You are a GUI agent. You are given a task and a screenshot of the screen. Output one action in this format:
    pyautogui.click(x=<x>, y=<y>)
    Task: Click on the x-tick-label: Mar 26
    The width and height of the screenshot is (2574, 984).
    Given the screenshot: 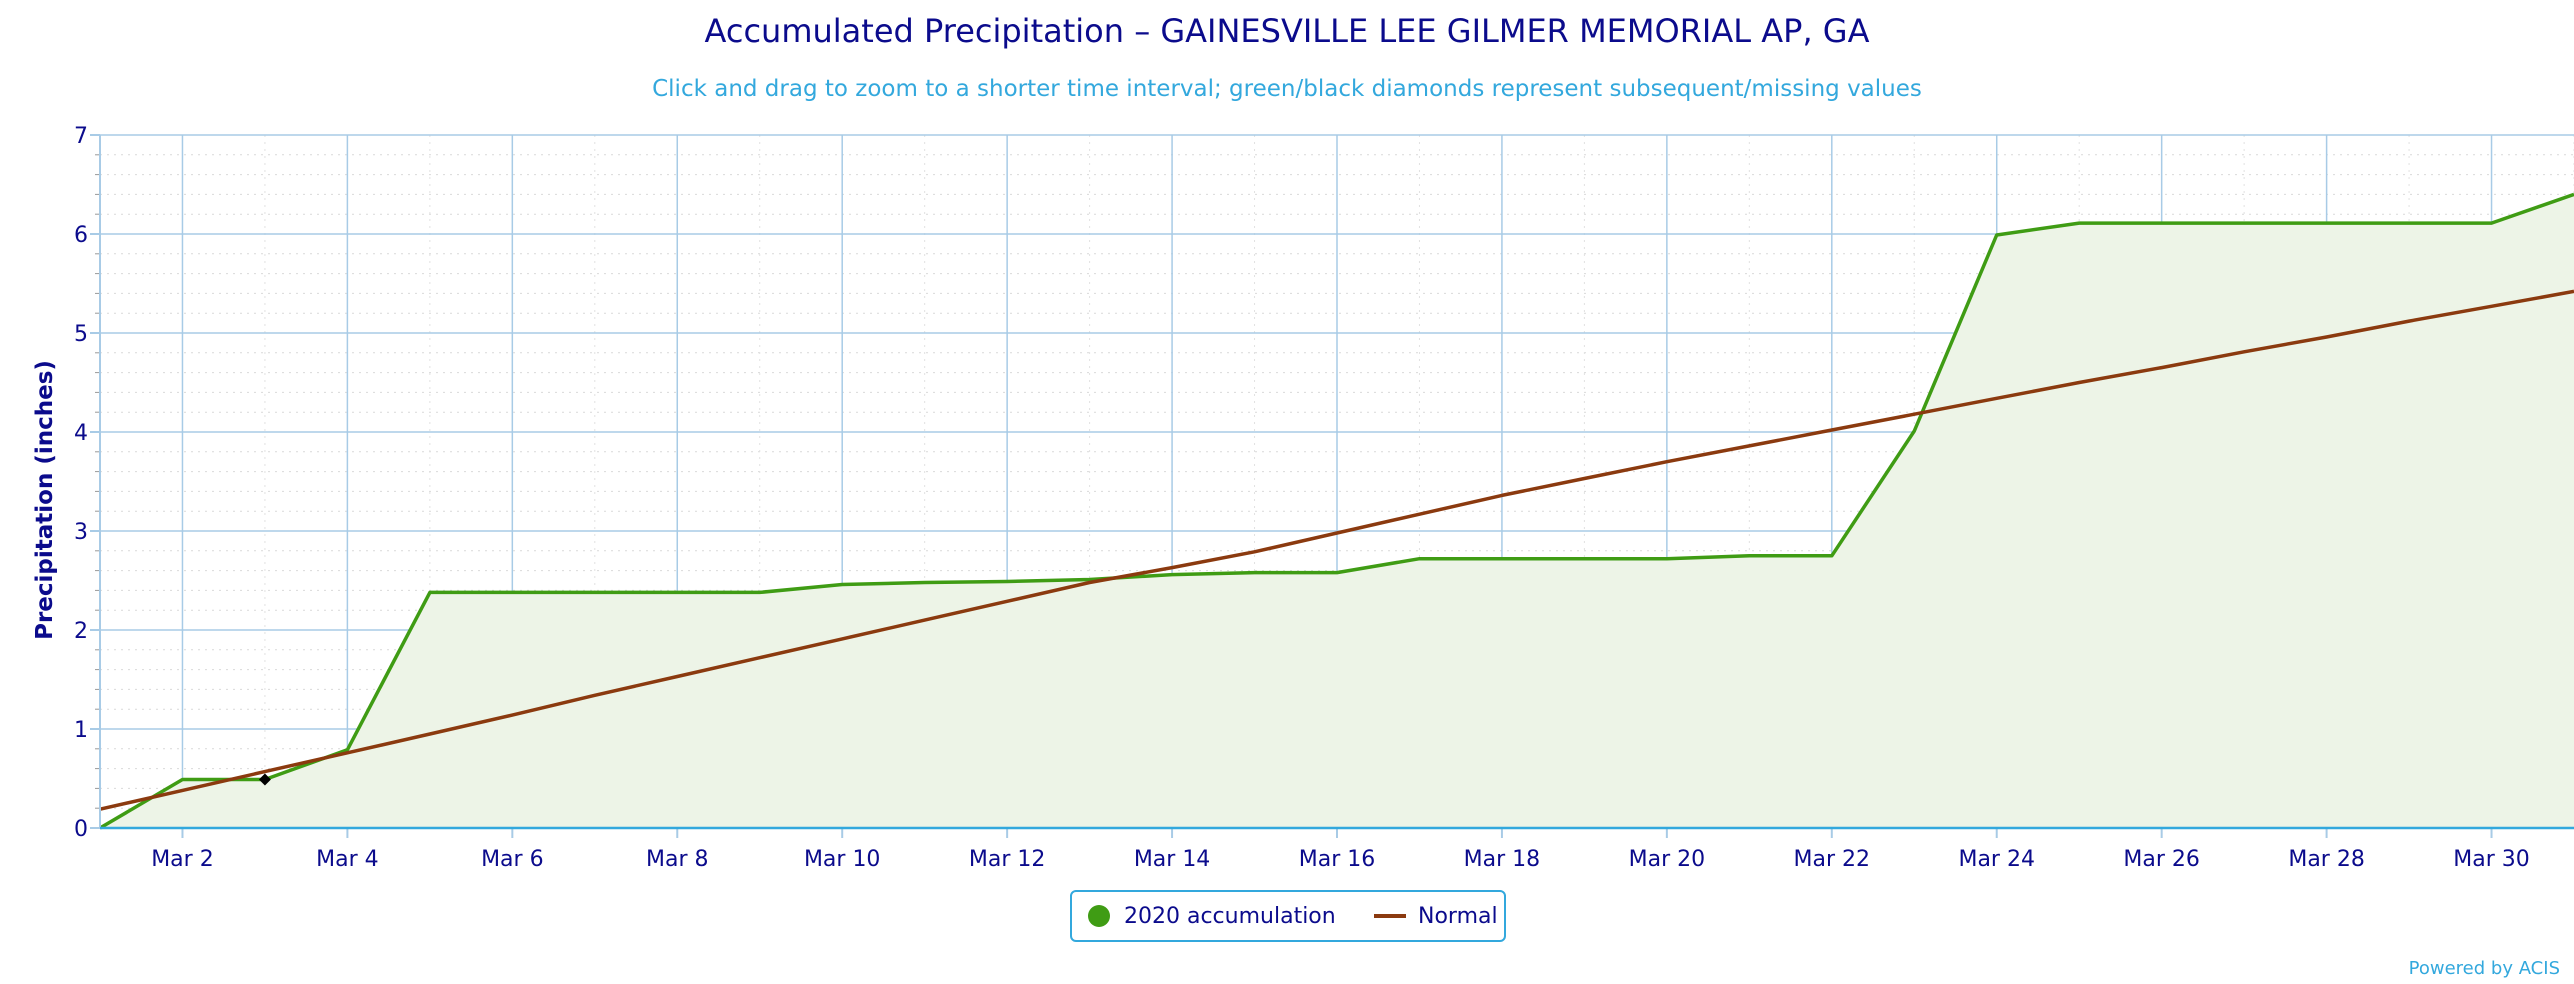 What is the action you would take?
    pyautogui.click(x=2161, y=859)
    